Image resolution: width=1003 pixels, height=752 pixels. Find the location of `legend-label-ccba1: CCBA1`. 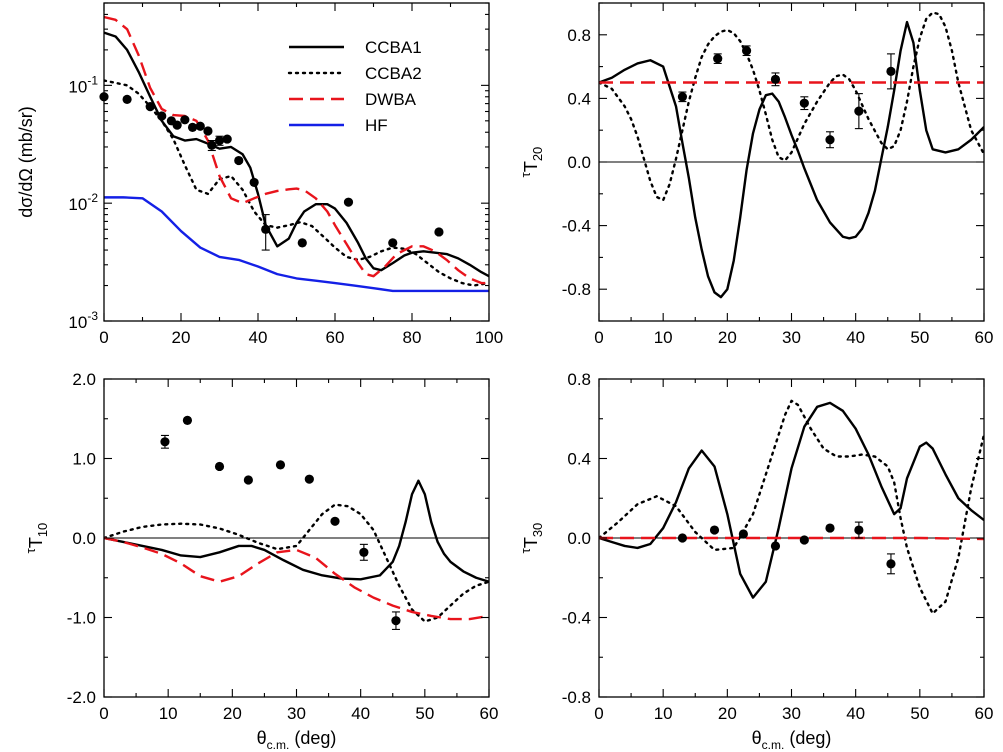

legend-label-ccba1: CCBA1 is located at coordinates (393, 47).